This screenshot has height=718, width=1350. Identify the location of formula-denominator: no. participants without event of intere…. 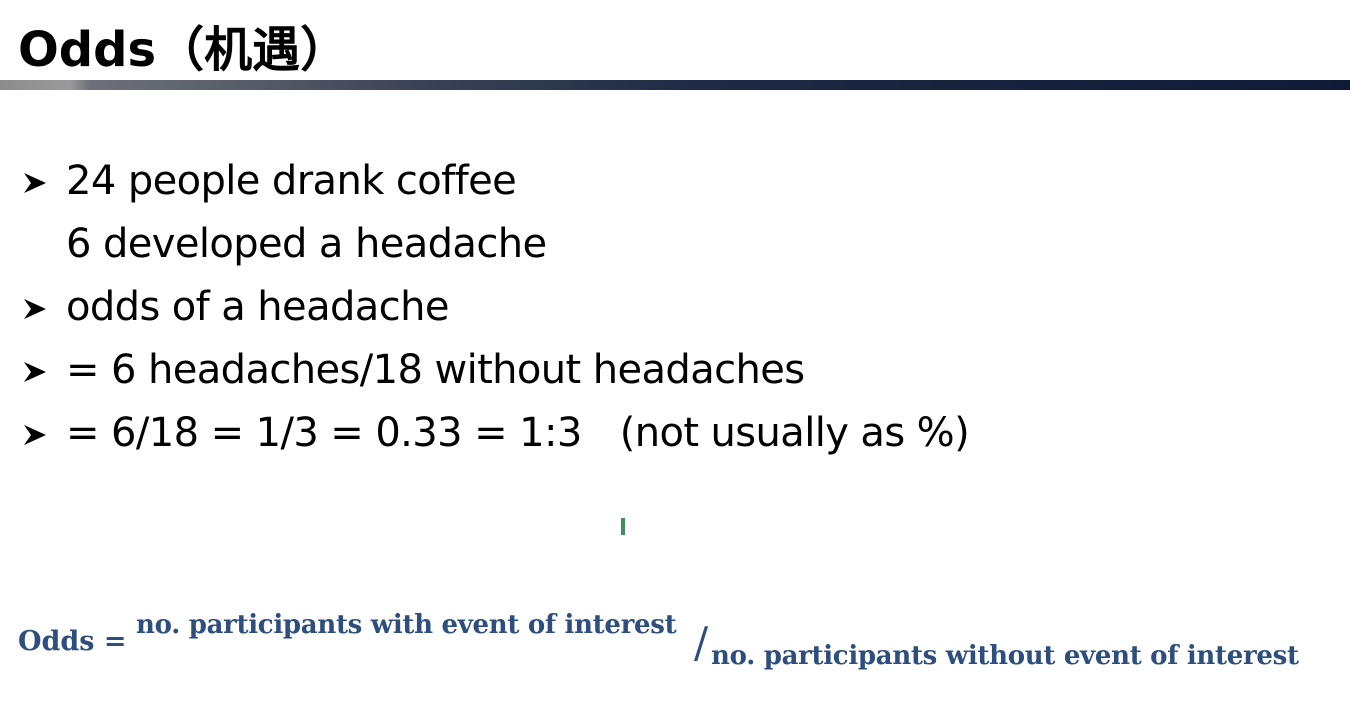
(1005, 656).